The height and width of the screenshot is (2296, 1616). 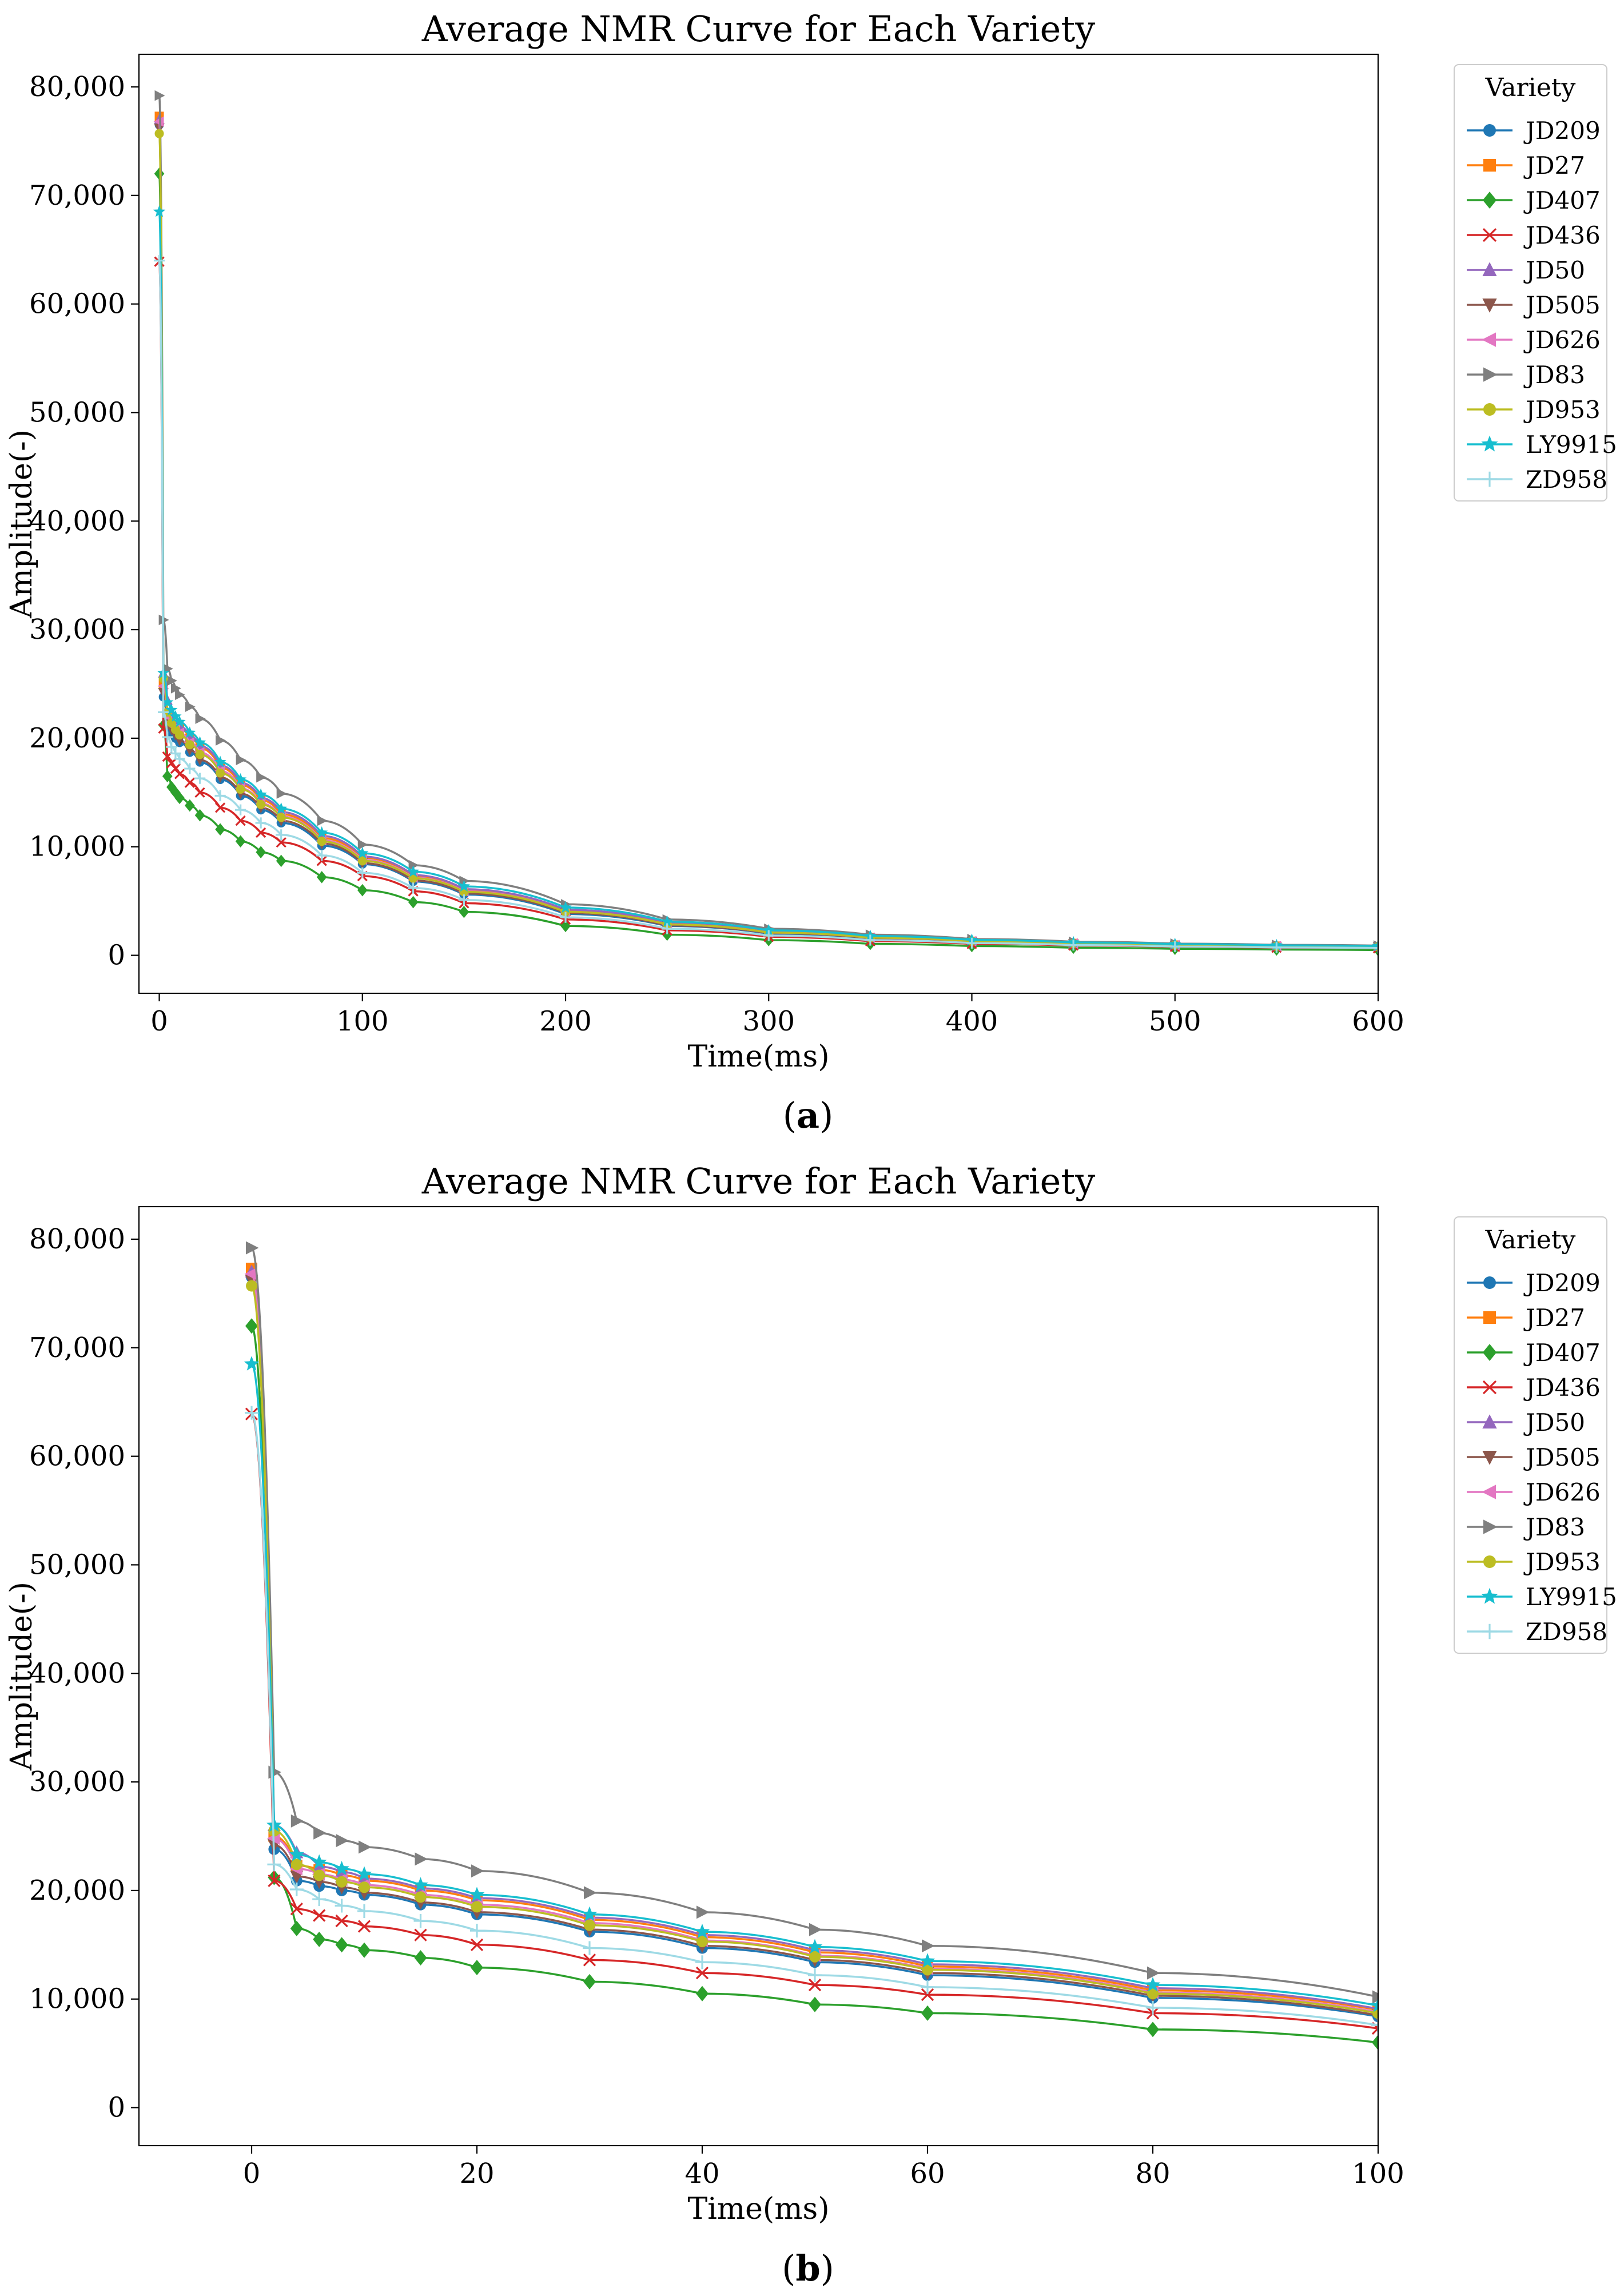 I want to click on legend-entry-zd958: ZD958, so click(x=1537, y=479).